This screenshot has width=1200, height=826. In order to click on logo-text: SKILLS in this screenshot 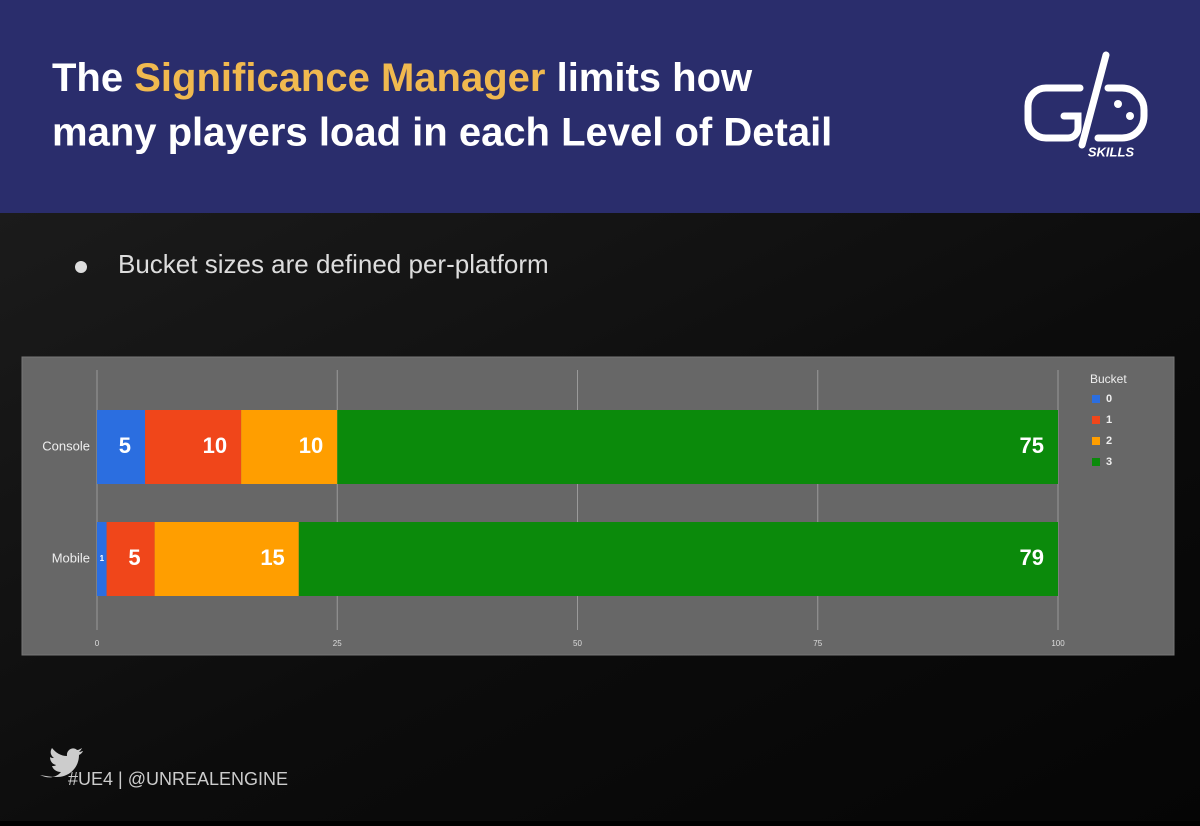, I will do `click(1111, 151)`.